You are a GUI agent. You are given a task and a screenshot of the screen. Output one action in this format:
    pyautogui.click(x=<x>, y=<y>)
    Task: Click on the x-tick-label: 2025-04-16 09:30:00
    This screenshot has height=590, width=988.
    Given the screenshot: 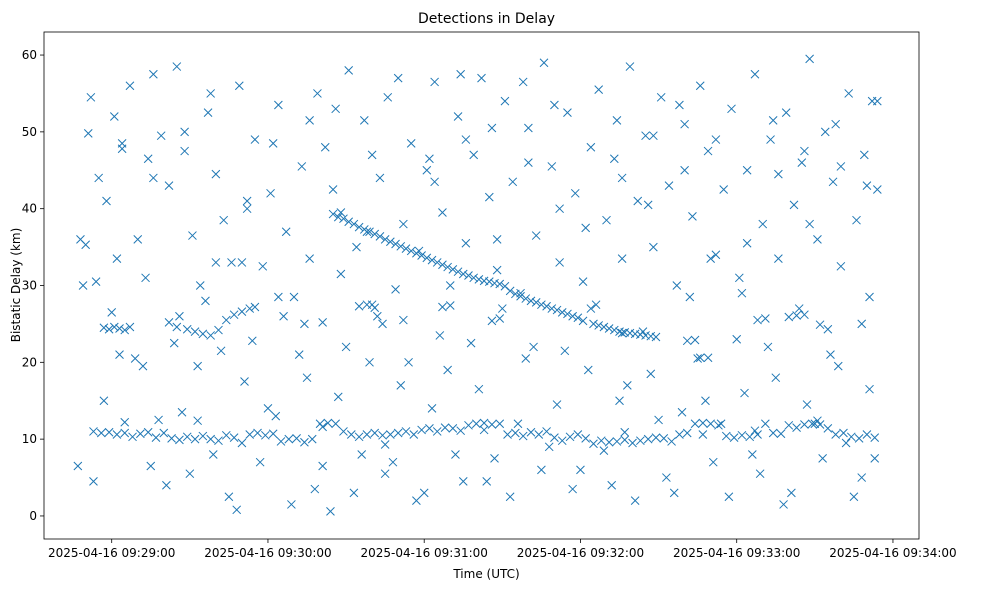 What is the action you would take?
    pyautogui.click(x=267, y=553)
    